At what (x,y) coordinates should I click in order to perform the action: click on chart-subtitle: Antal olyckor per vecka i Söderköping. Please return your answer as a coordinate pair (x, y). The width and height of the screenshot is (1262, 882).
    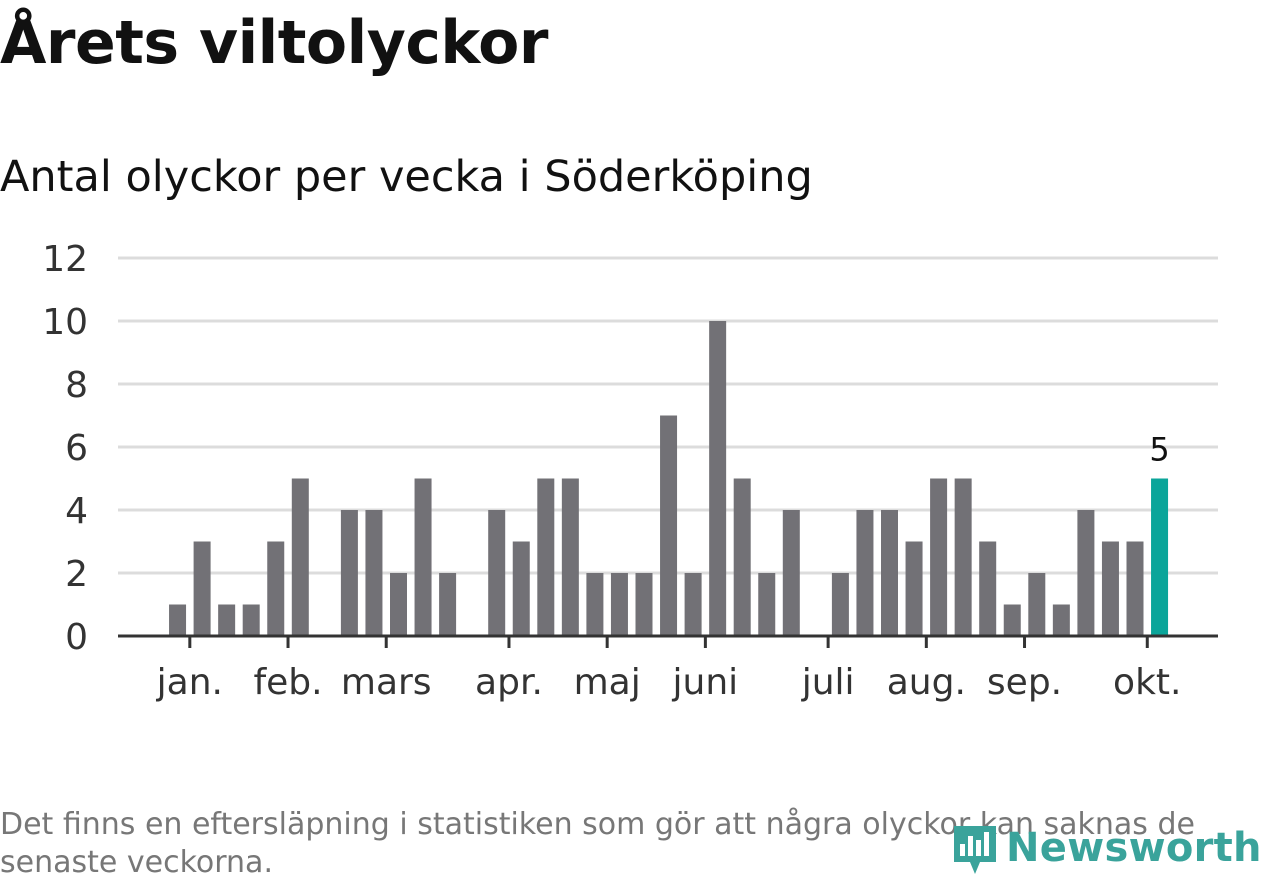
    Looking at the image, I should click on (406, 177).